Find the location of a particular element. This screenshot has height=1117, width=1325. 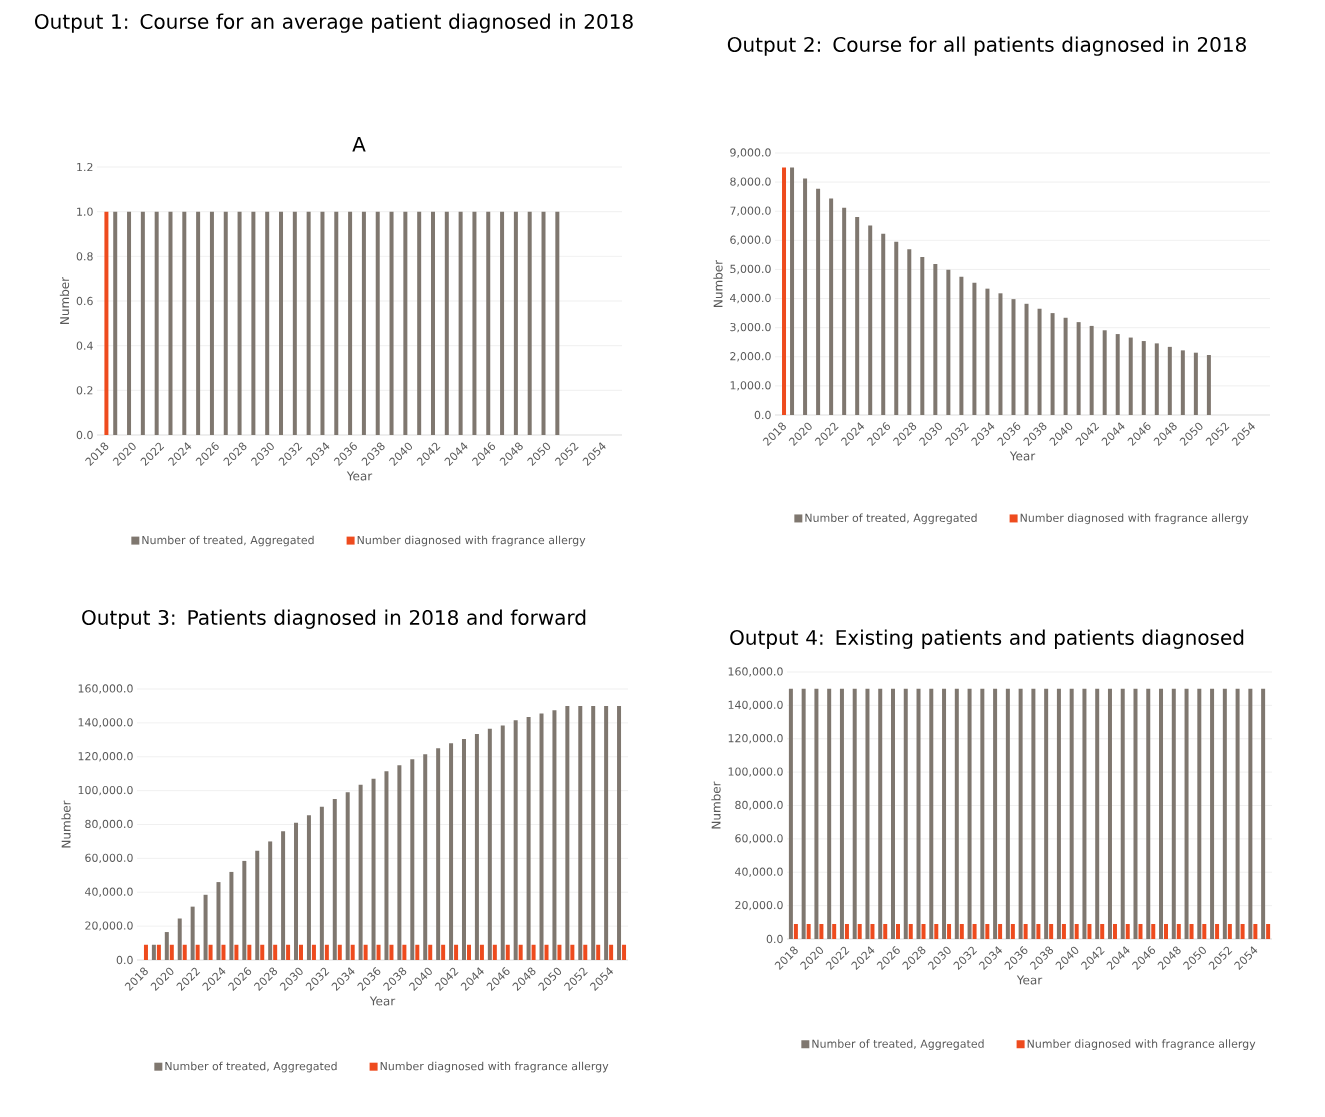

y-tick-label: 1,000.0 is located at coordinates (750, 386).